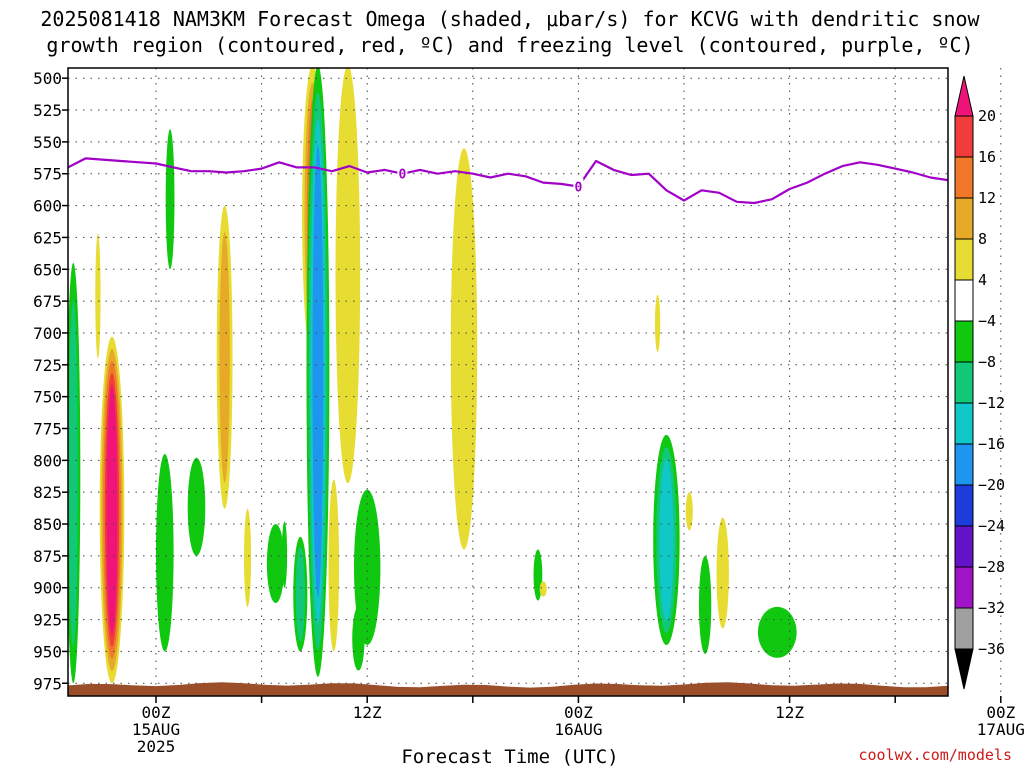 The height and width of the screenshot is (768, 1024). I want to click on x-tick-label-6-0: 12Z, so click(789, 712).